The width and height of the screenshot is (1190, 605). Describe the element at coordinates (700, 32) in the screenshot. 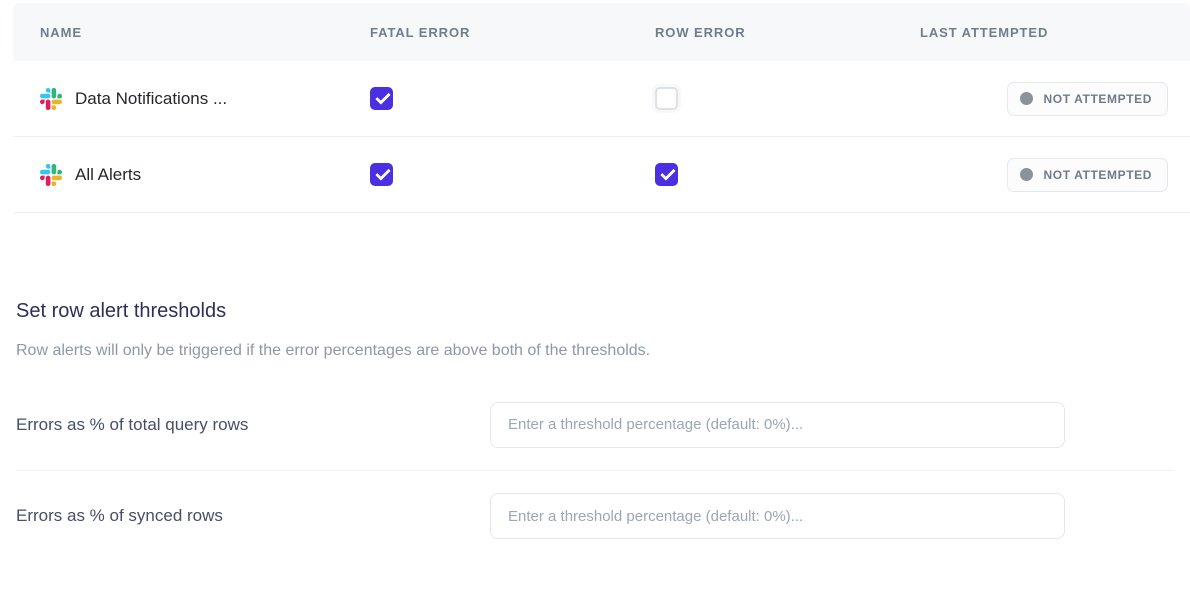

I see `column-header-row-error: ROW ERROR` at that location.